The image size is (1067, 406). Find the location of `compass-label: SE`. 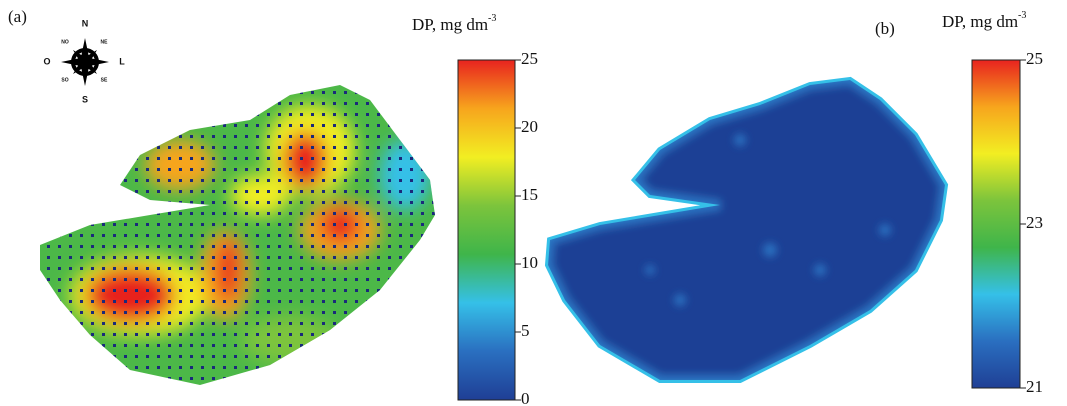

compass-label: SE is located at coordinates (104, 80).